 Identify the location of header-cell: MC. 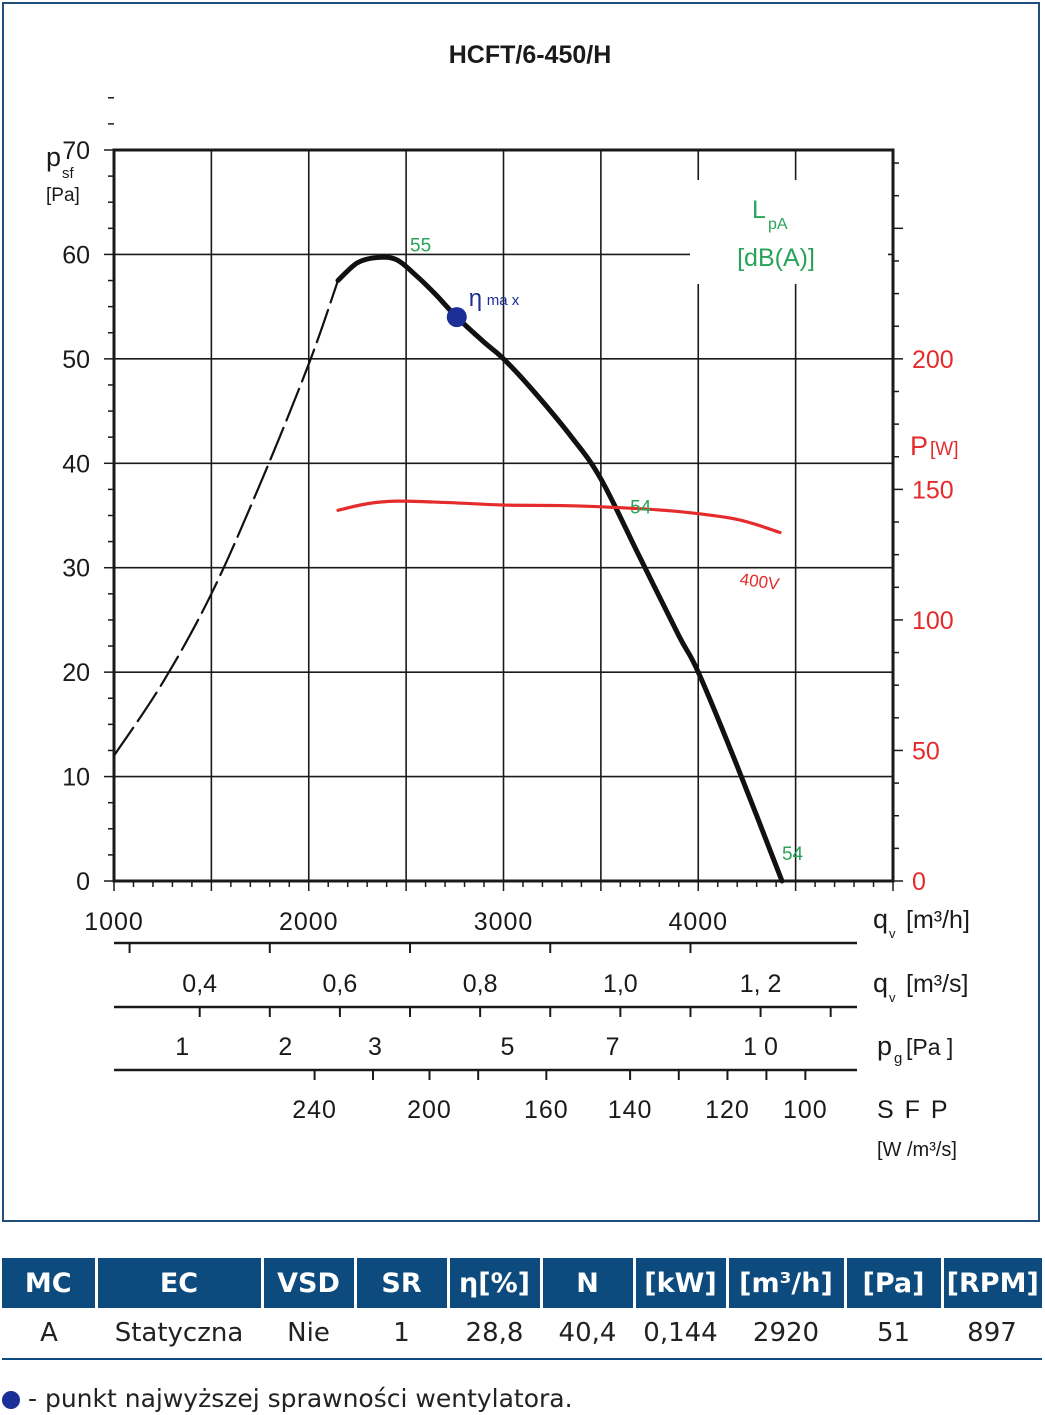
(50, 1283).